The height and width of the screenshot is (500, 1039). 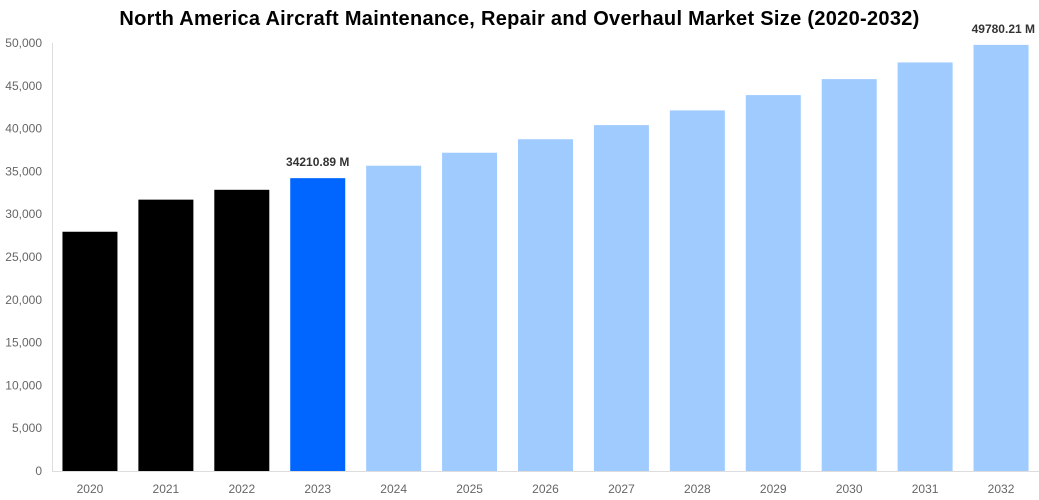 I want to click on bar-2020, so click(x=90, y=351).